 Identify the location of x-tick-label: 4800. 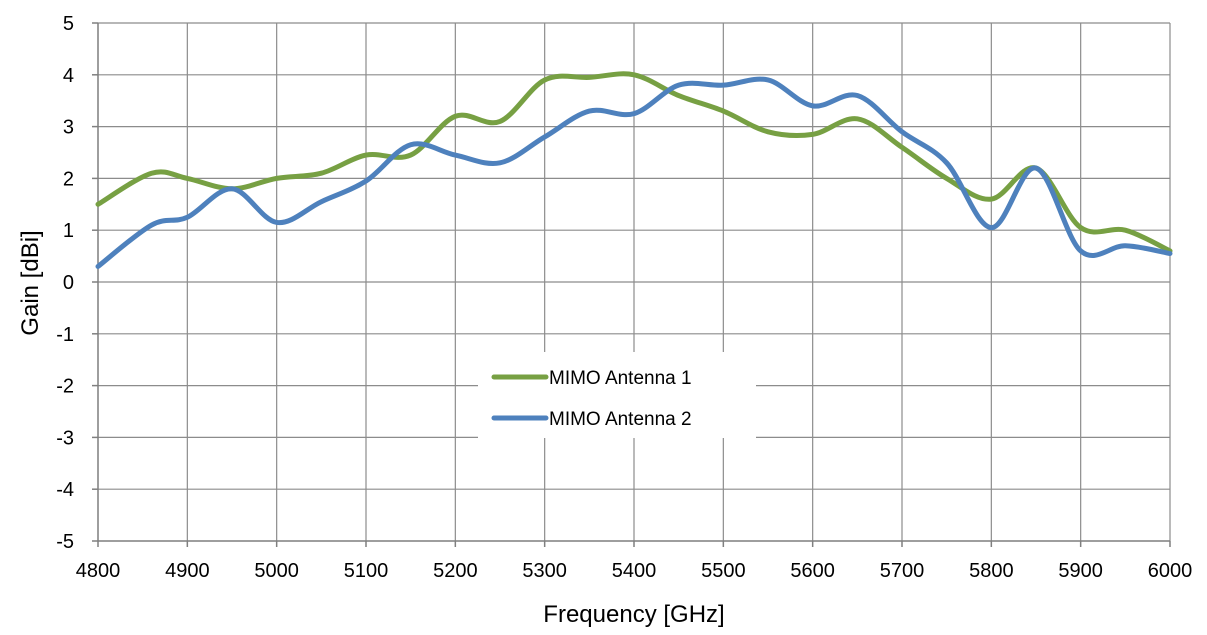
(98, 571).